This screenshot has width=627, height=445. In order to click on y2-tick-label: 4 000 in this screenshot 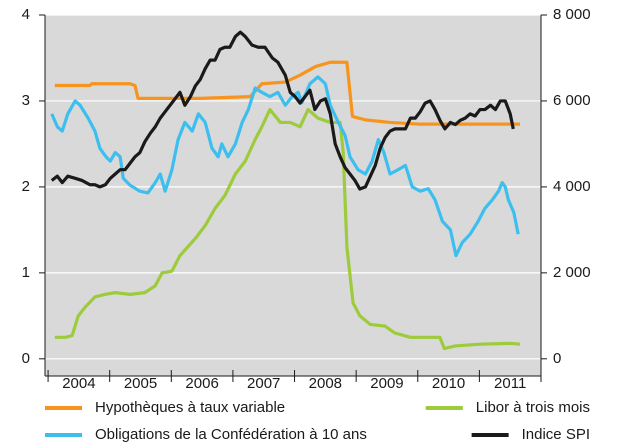, I will do `click(572, 186)`.